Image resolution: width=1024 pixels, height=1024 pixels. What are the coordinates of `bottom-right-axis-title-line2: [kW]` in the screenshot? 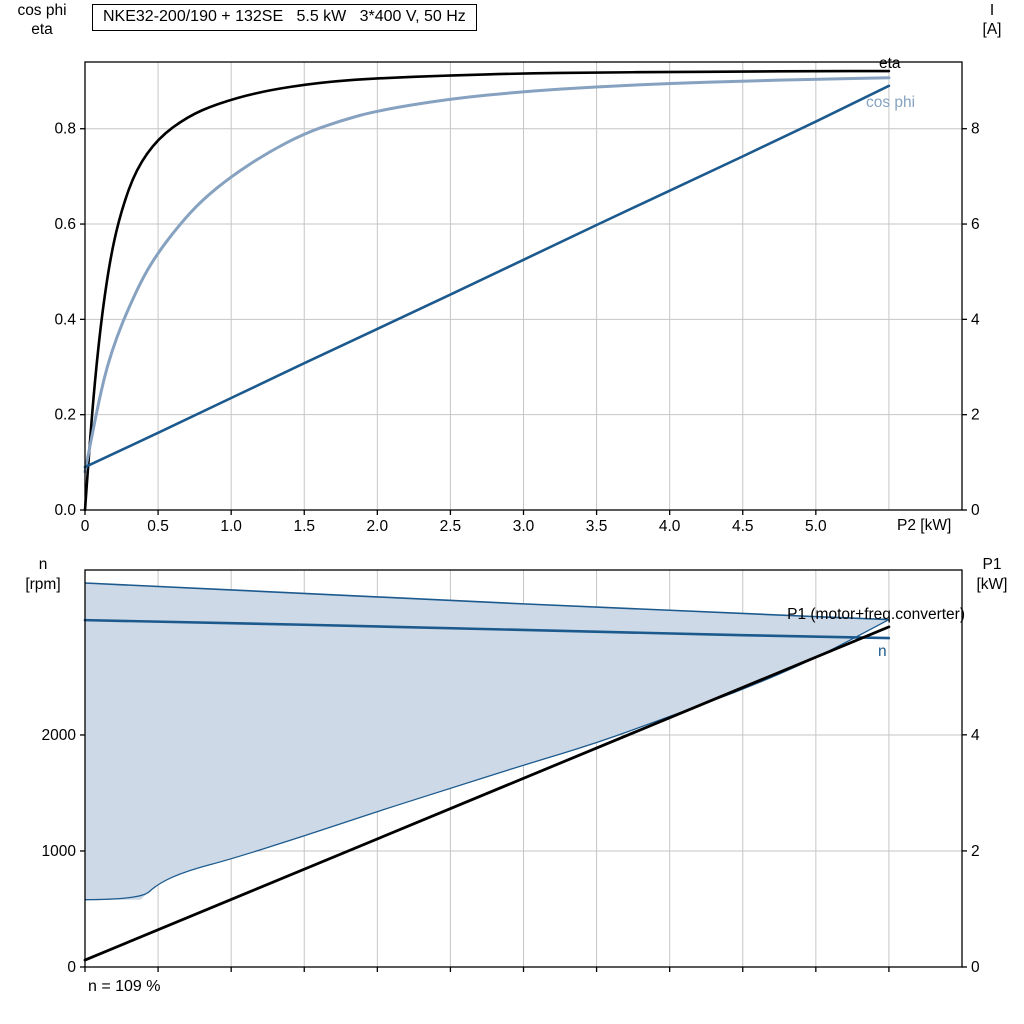 It's located at (992, 584).